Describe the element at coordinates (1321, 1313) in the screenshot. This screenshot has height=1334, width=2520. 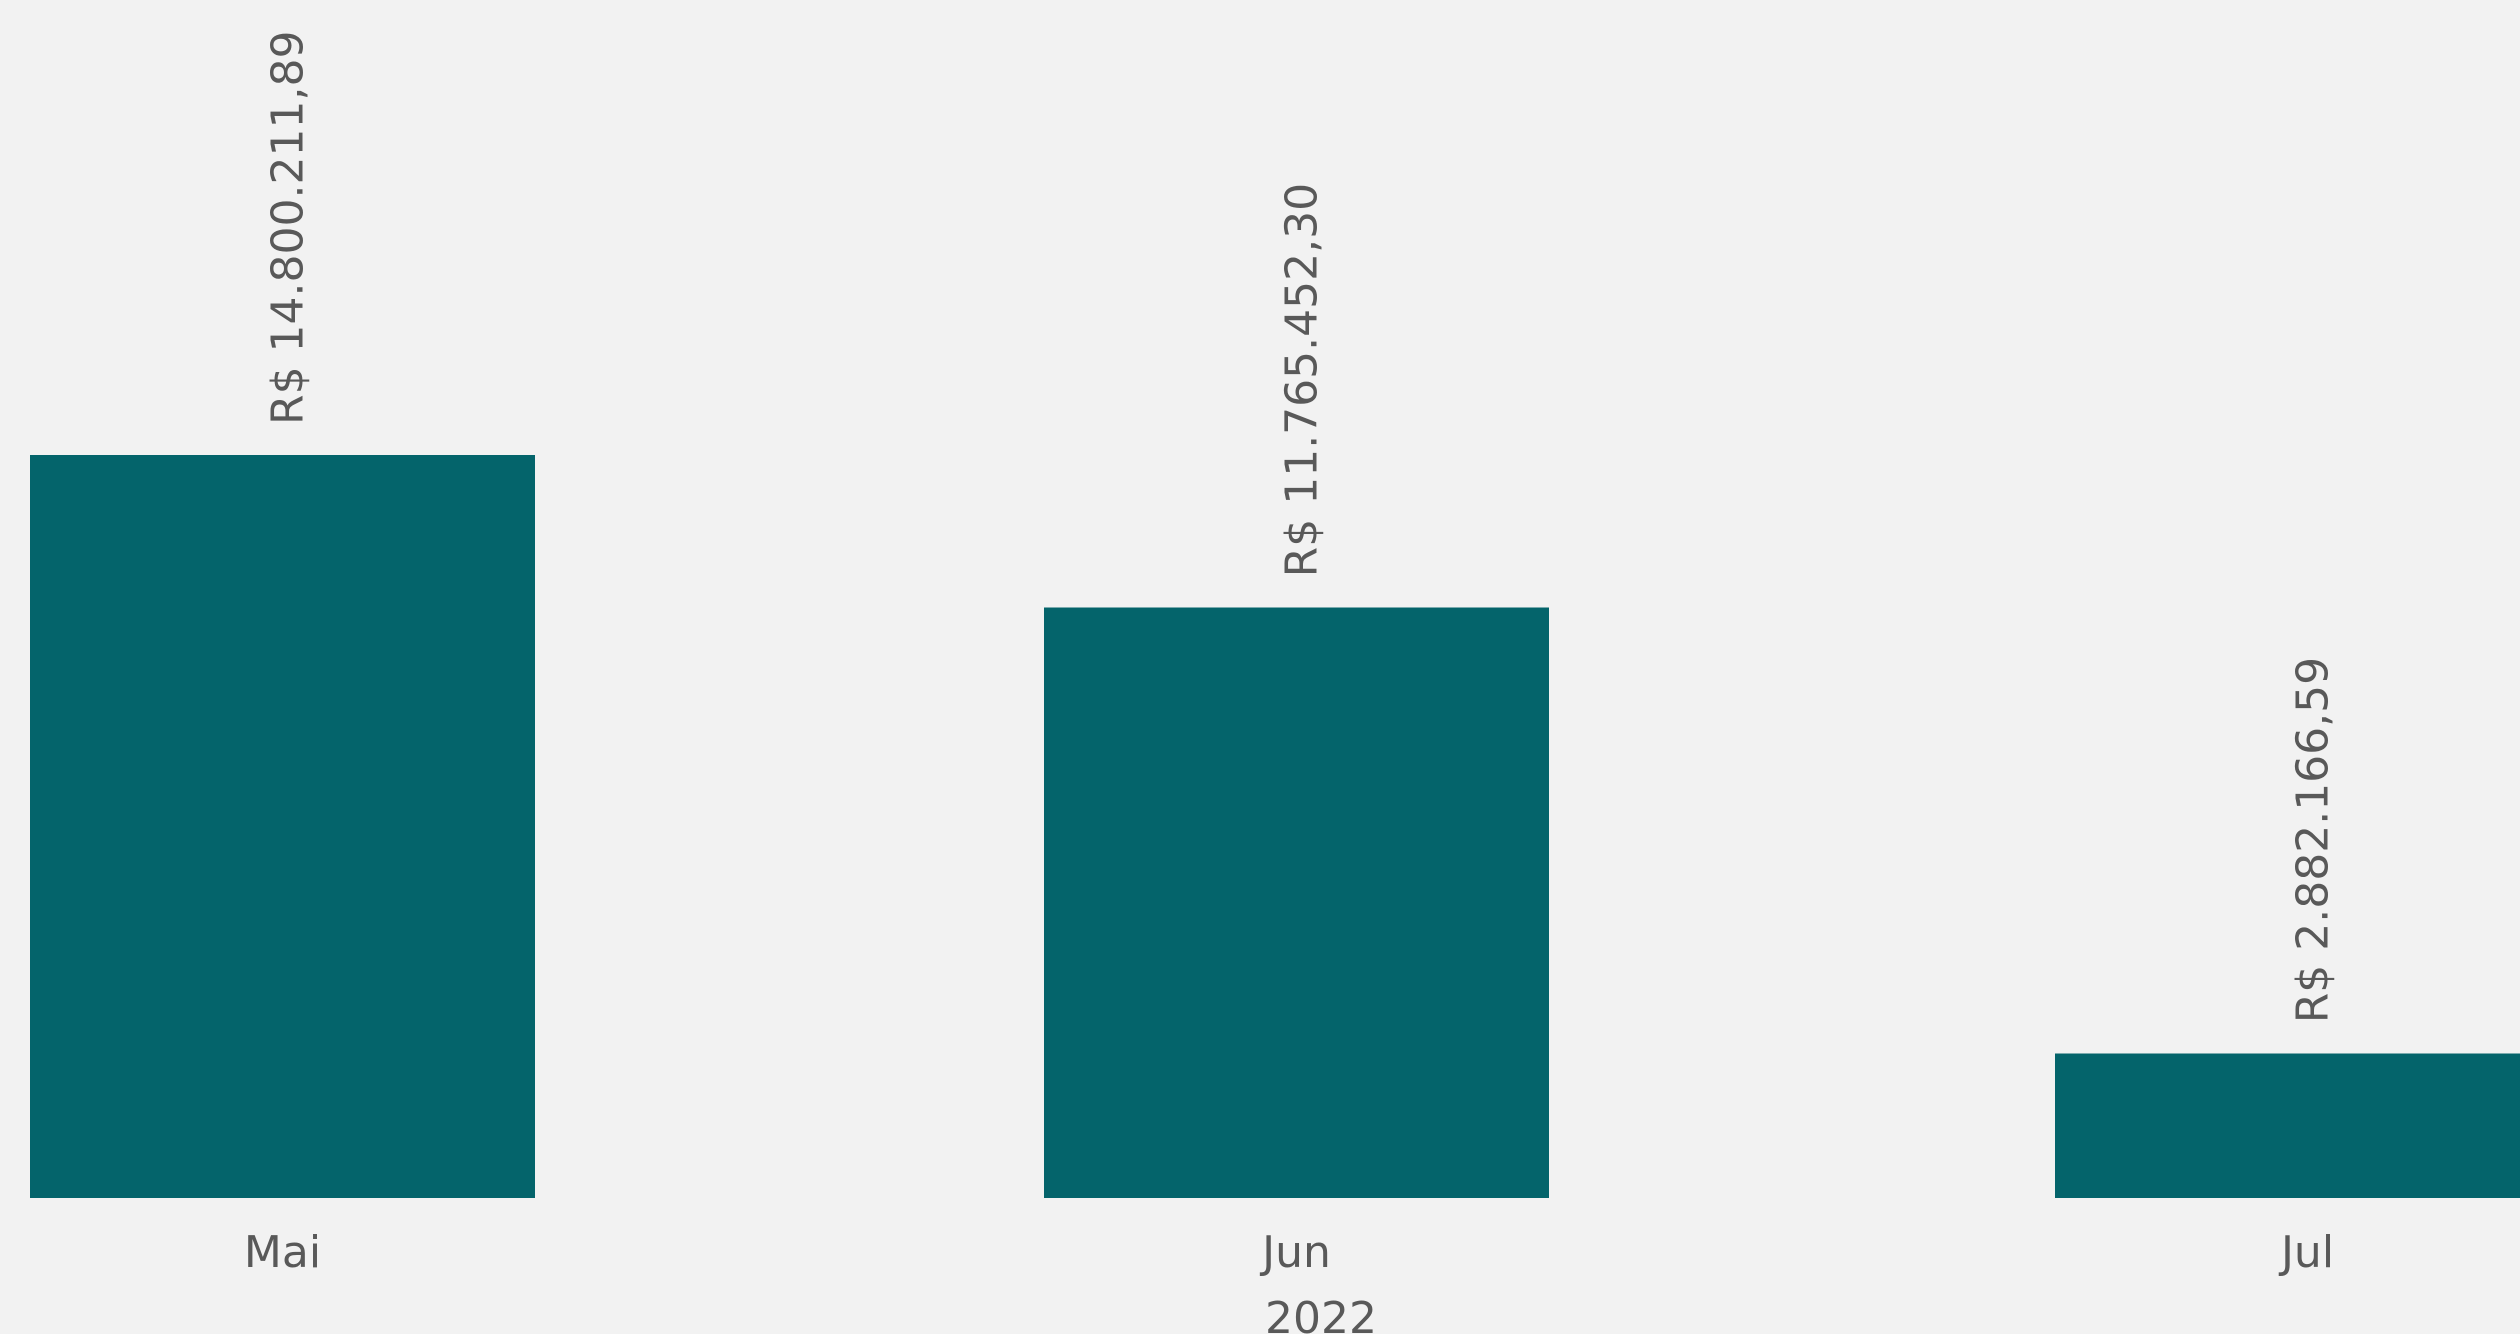
I see `year-group-label: 2022` at that location.